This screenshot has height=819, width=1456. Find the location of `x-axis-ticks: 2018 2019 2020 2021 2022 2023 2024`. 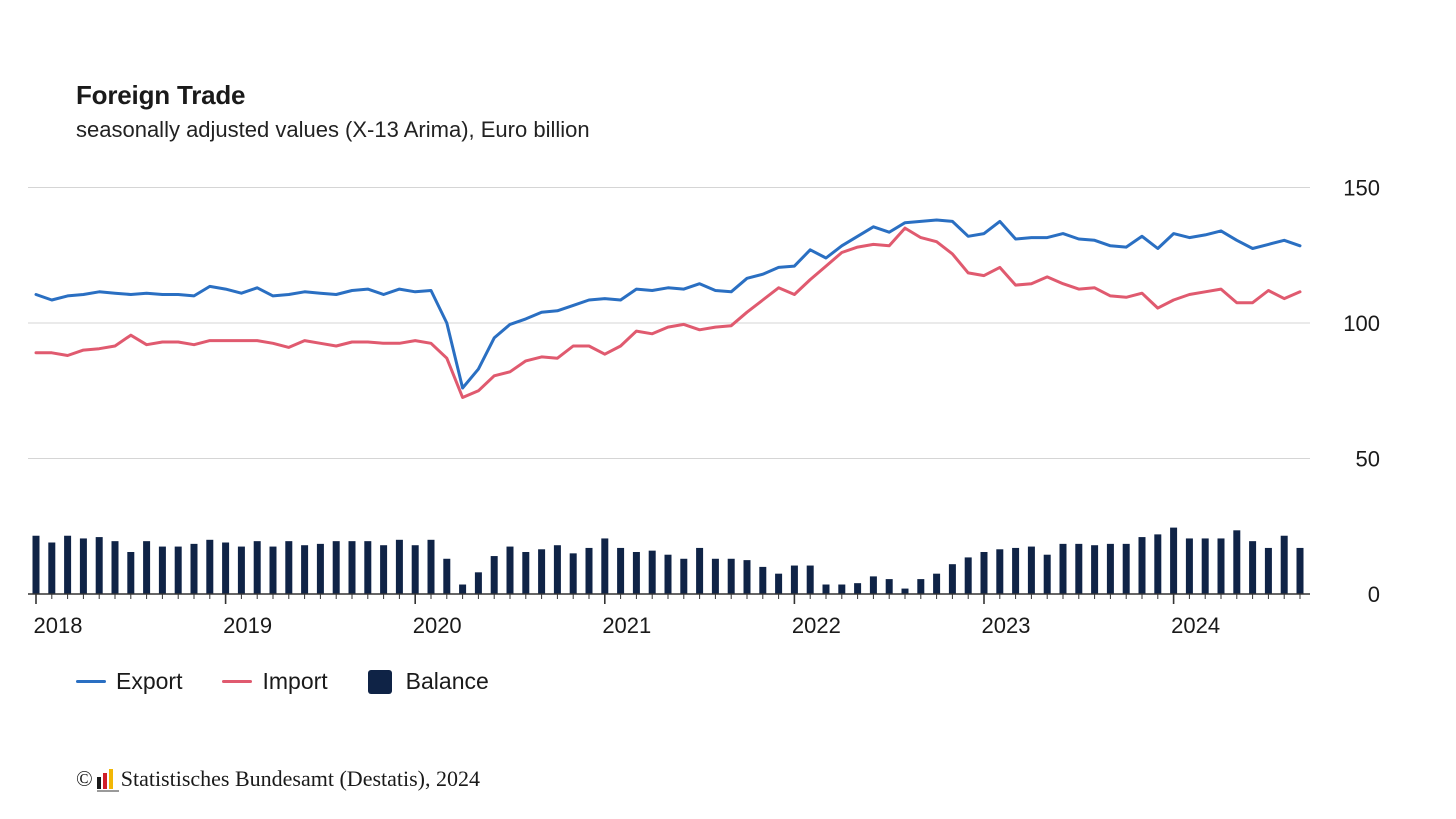

x-axis-ticks: 2018 2019 2020 2021 2022 2023 2024 is located at coordinates (627, 625).